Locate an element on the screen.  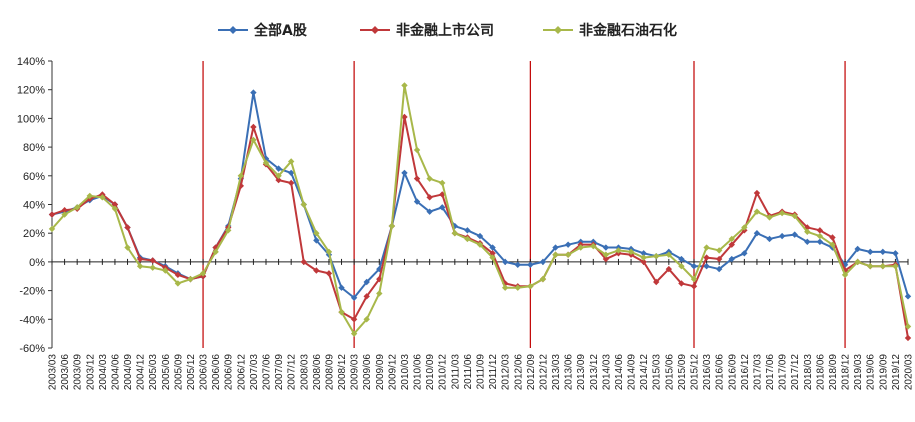
x-tick-label: 2018/09 is located at coordinates (833, 372).